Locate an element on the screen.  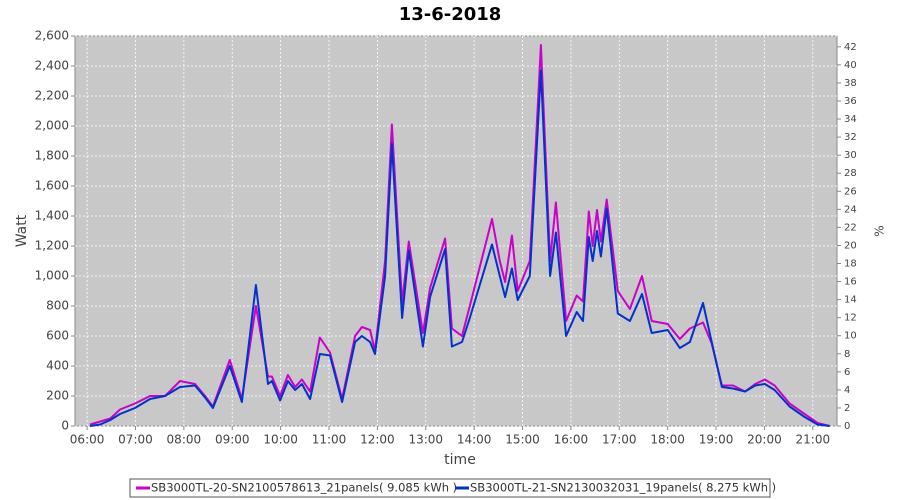
y2-tick-label: 2 is located at coordinates (847, 408).